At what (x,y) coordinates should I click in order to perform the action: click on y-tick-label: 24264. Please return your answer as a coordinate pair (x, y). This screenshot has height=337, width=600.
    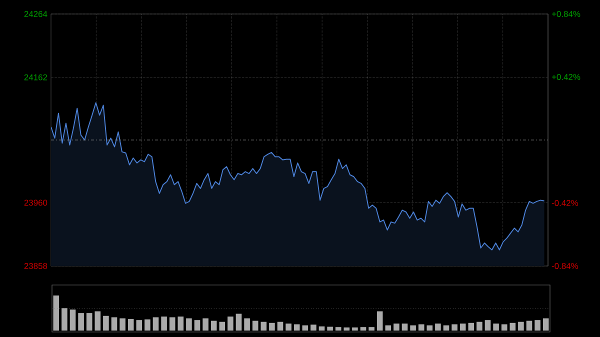
    Looking at the image, I should click on (36, 14).